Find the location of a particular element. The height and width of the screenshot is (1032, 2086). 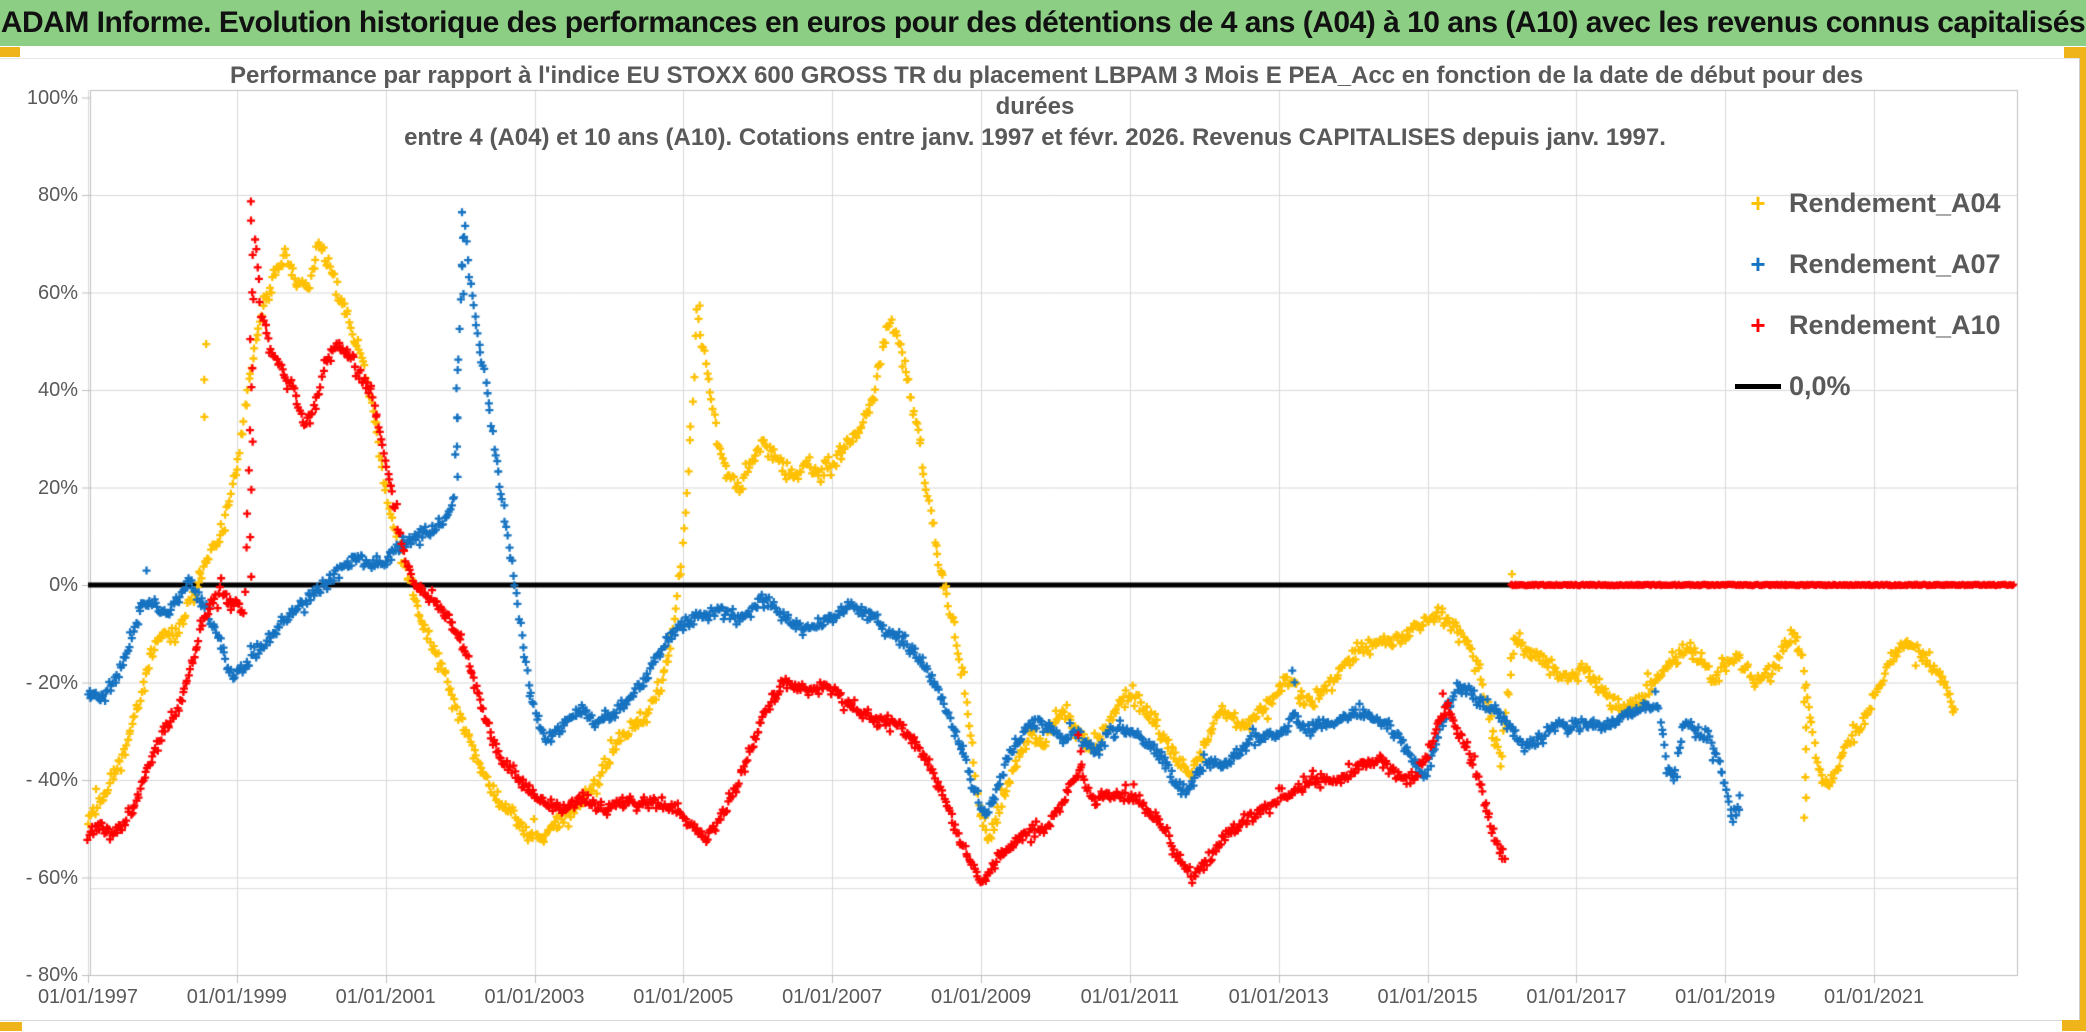

right-scrollbar is located at coordinates (2082, 539).